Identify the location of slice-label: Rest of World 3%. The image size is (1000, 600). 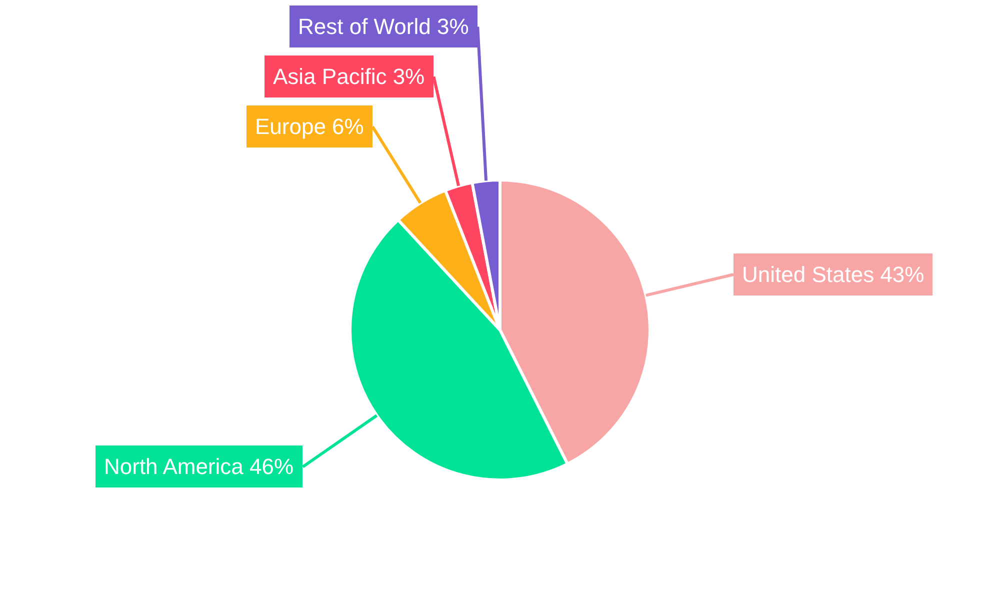
(383, 26).